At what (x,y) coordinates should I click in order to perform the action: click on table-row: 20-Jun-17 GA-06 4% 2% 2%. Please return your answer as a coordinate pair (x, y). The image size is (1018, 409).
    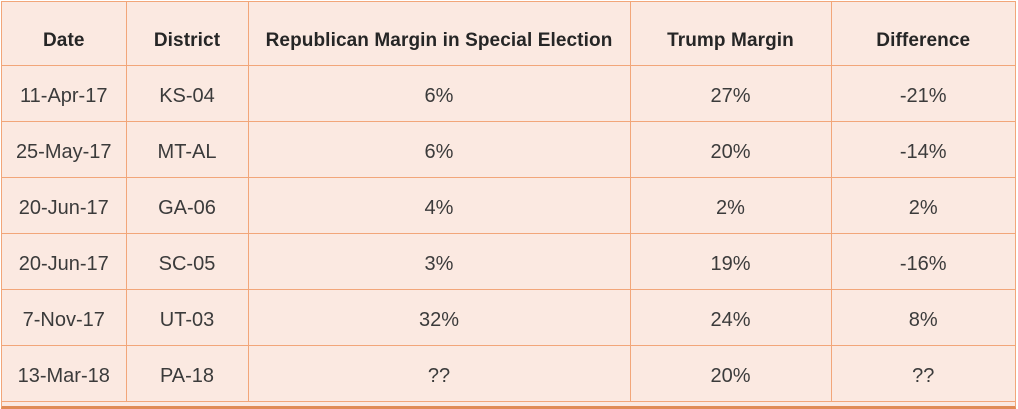
    Looking at the image, I should click on (508, 205).